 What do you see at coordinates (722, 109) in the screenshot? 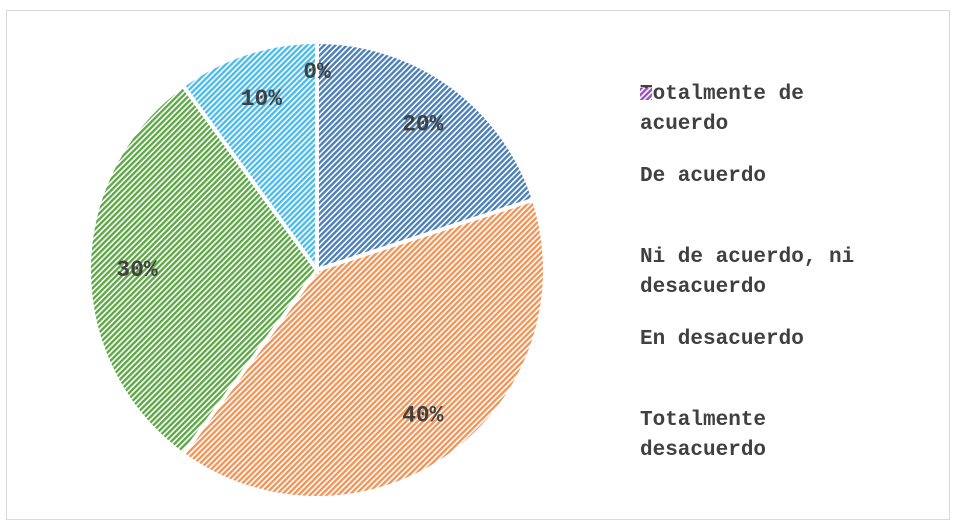
I see `legend-label: Totalmente de acuerdo` at bounding box center [722, 109].